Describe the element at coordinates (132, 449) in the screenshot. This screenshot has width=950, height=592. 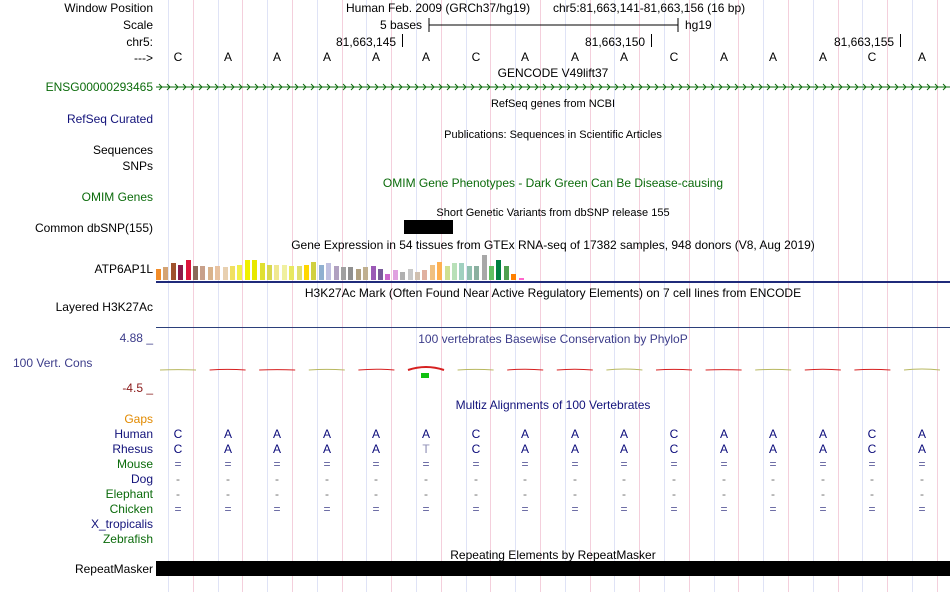
I see `species-label-rhesus: Rhesus` at that location.